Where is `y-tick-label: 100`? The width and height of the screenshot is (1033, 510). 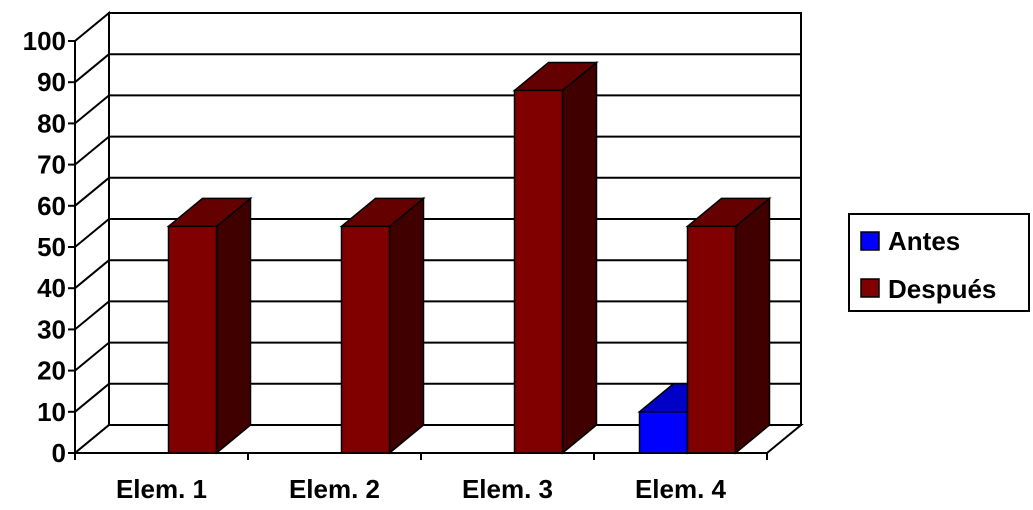
y-tick-label: 100 is located at coordinates (44, 41).